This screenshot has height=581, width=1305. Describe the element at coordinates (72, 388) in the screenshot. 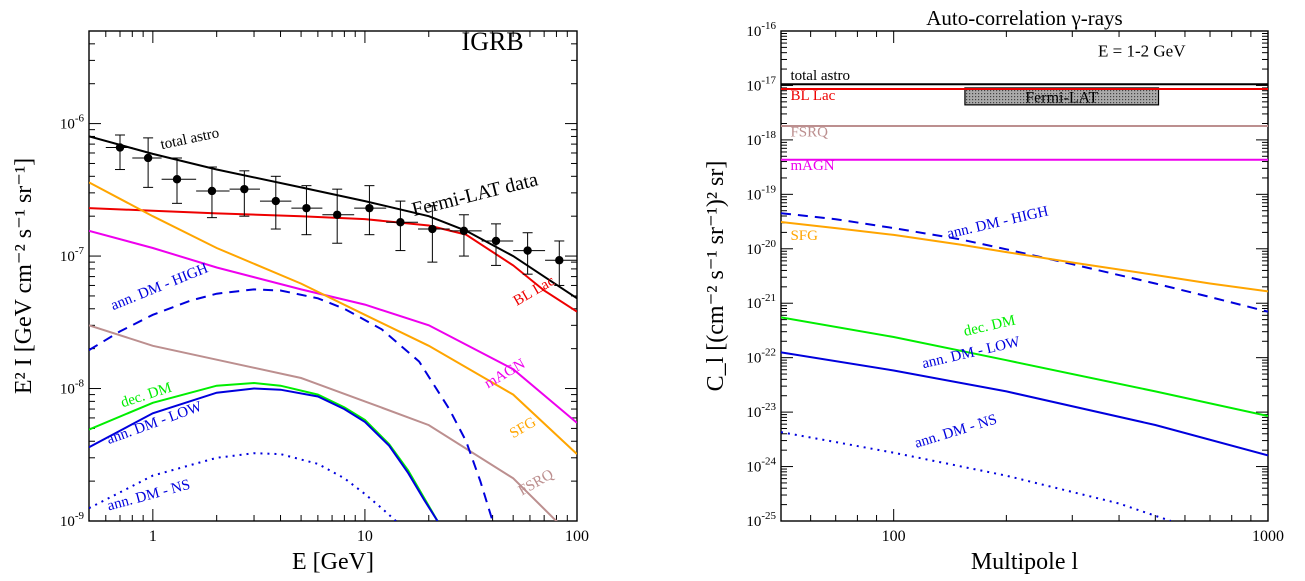

I see `y-tick-label: 10⁻⁸` at that location.